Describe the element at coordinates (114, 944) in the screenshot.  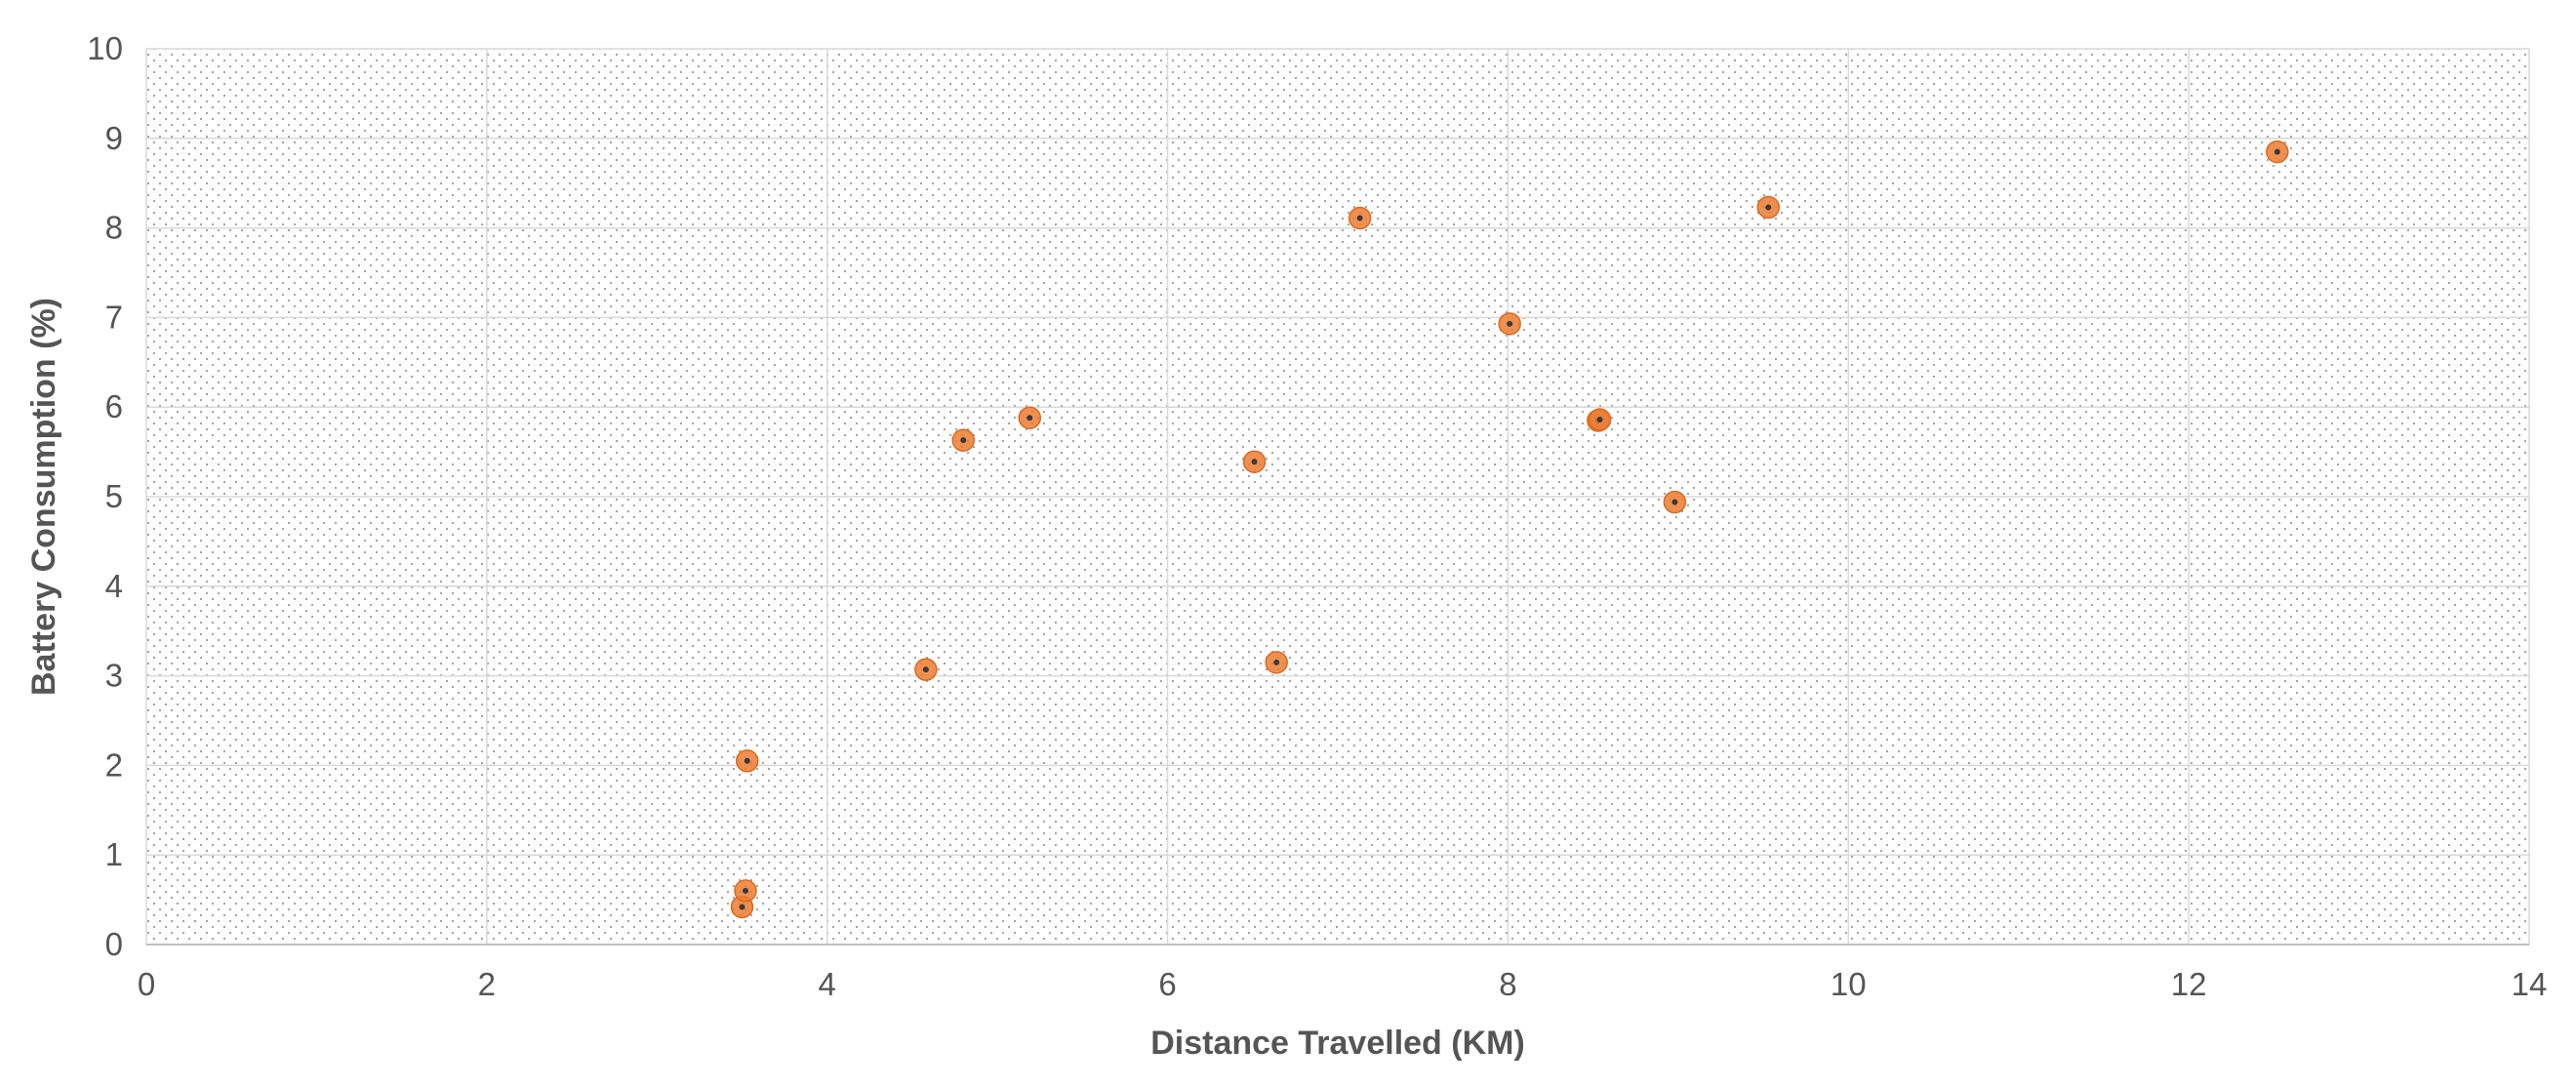
I see `y-tick-label: 0` at that location.